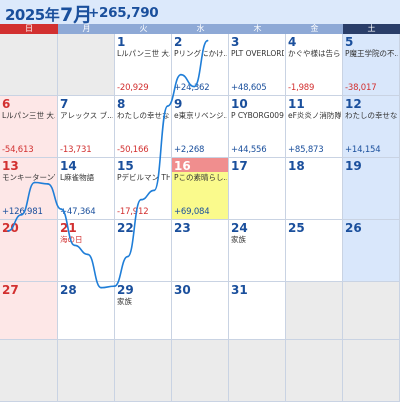 This screenshot has width=400, height=402. What do you see at coordinates (143, 311) in the screenshot?
I see `day-cell-29: 29 家族` at bounding box center [143, 311].